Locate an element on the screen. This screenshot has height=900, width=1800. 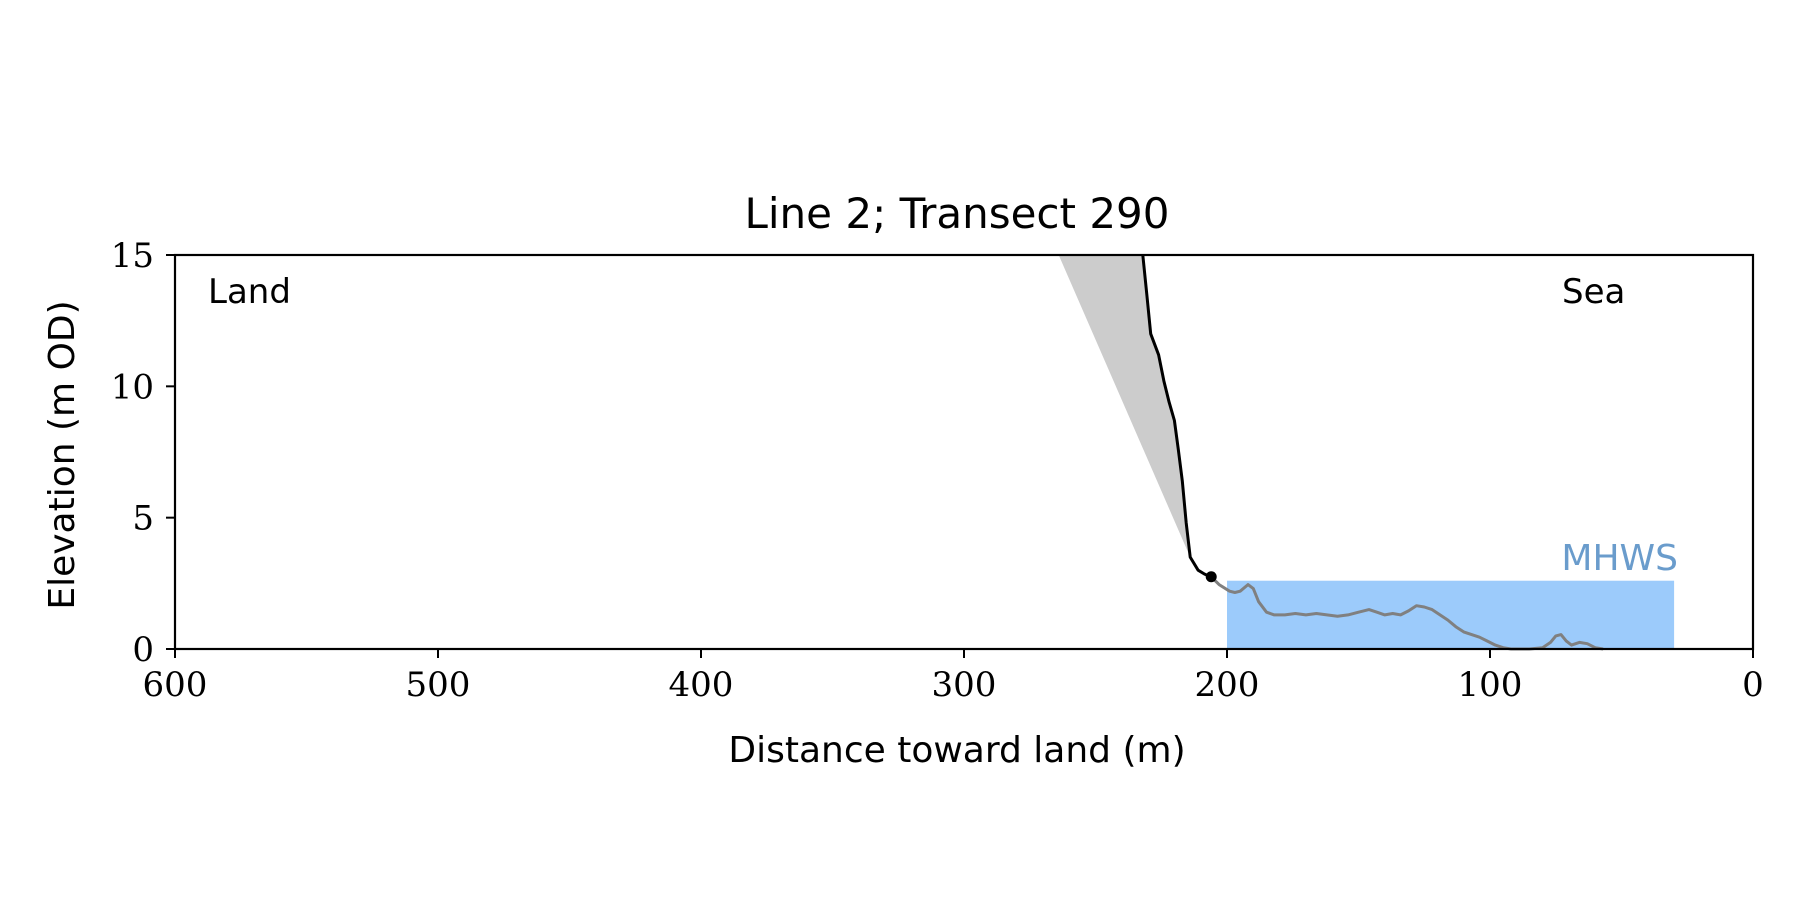
x-tick-label: 600 is located at coordinates (175, 685).